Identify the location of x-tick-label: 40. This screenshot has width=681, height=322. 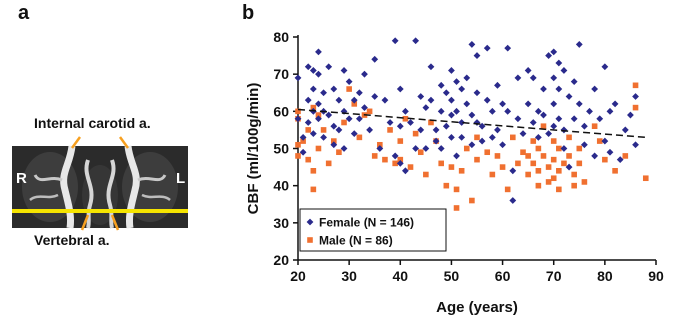
(400, 276).